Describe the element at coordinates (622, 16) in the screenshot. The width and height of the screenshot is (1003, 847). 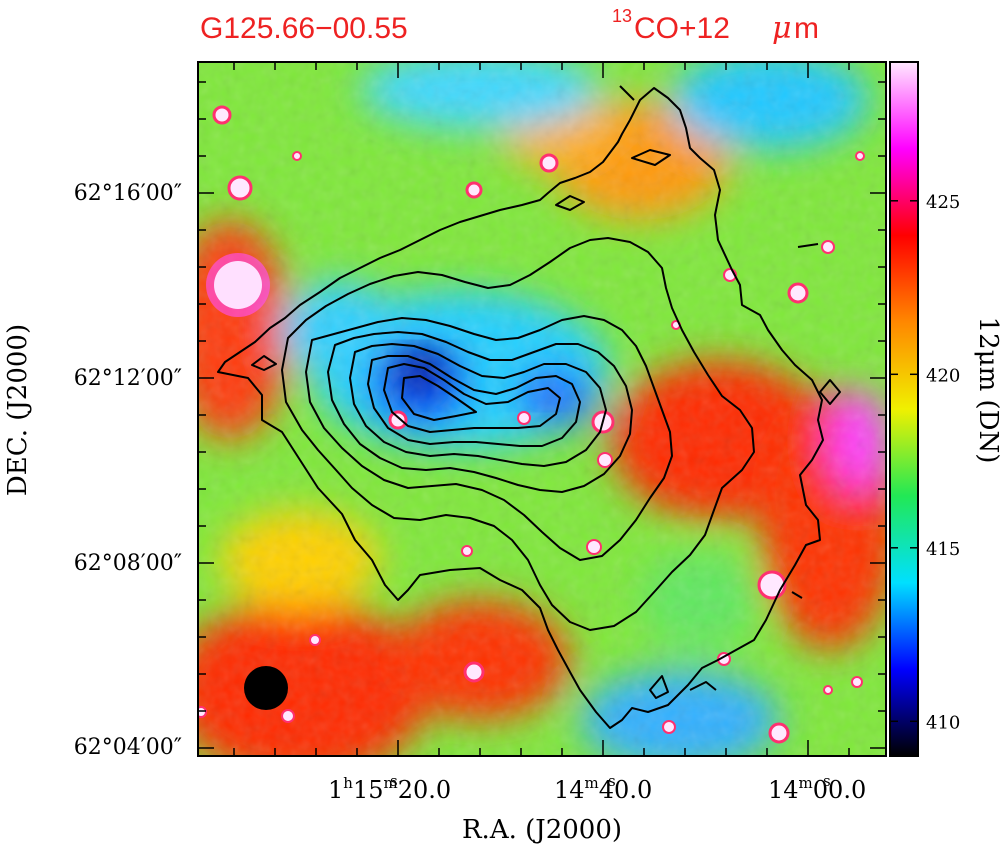
I see `tracer-superscript: 13` at that location.